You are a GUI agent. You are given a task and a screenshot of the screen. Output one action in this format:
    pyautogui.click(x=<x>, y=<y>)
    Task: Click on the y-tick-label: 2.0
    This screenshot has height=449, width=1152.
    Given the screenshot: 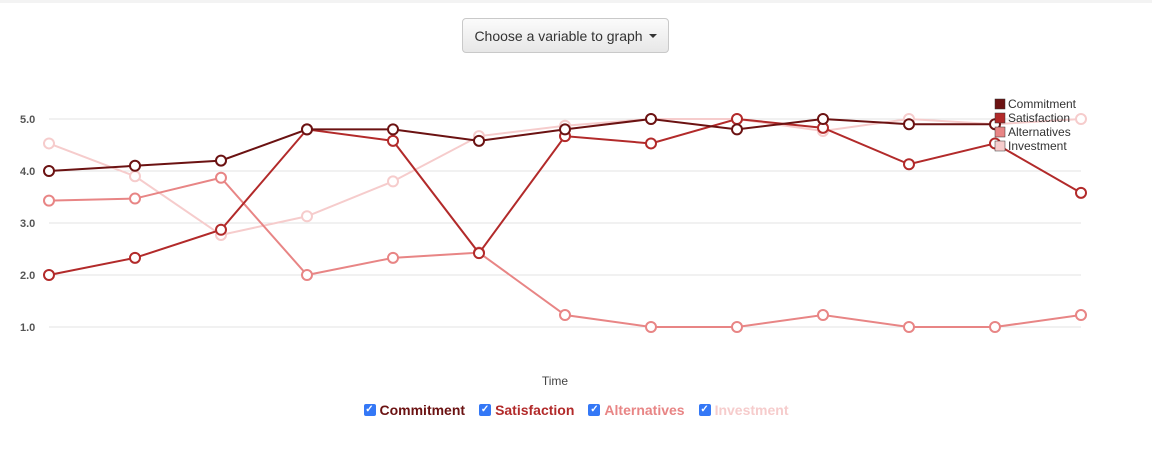 What is the action you would take?
    pyautogui.click(x=27, y=276)
    